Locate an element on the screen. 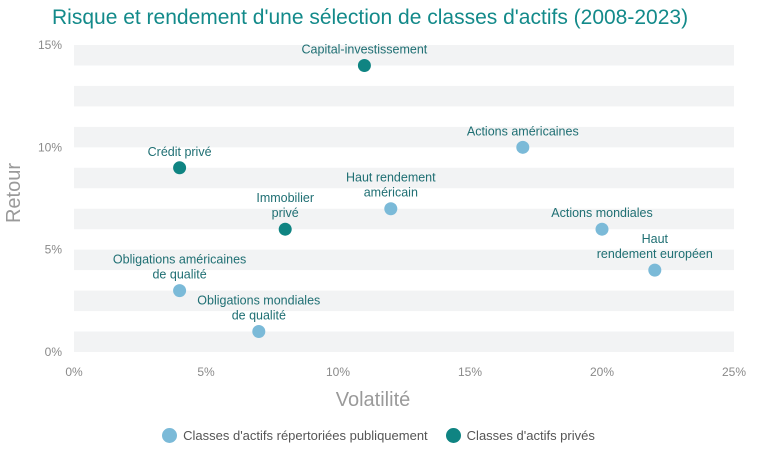  y-tick-label: 10% is located at coordinates (50, 147).